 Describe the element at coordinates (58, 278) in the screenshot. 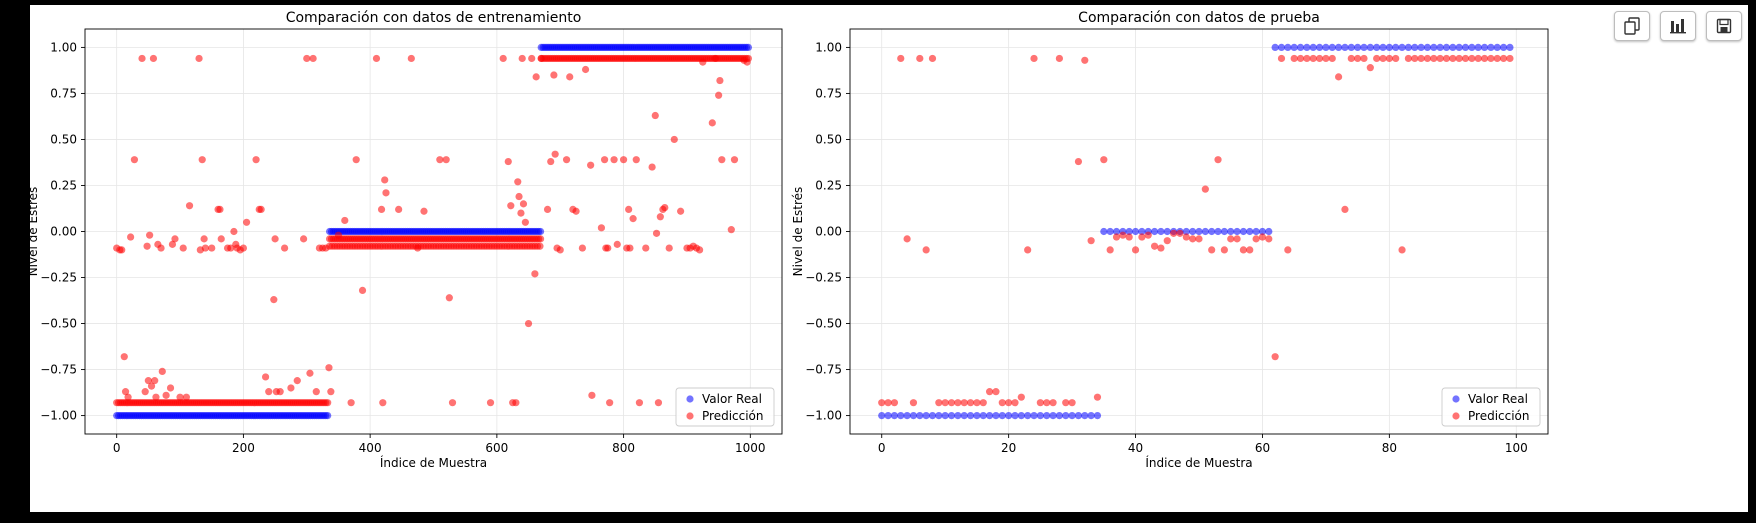

I see `chart1-ytick-label-5: −0.25` at that location.